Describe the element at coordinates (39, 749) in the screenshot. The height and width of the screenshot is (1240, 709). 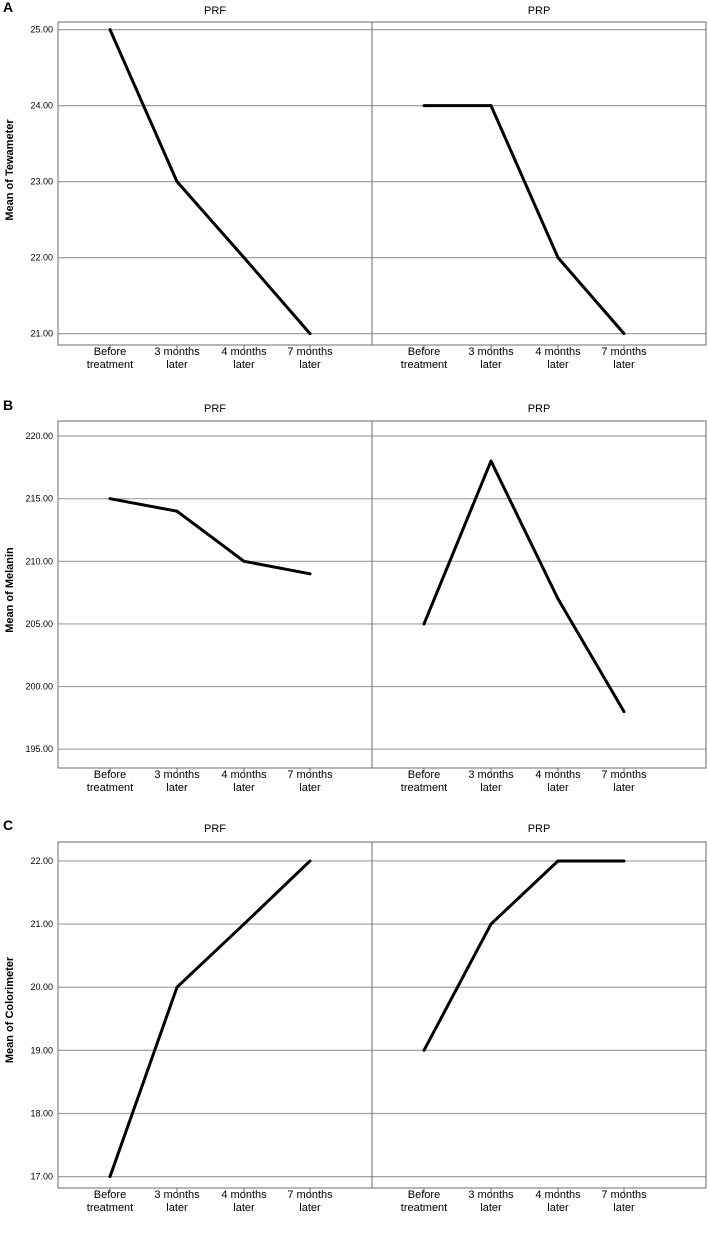
I see `y-tick-label: 195.00` at that location.